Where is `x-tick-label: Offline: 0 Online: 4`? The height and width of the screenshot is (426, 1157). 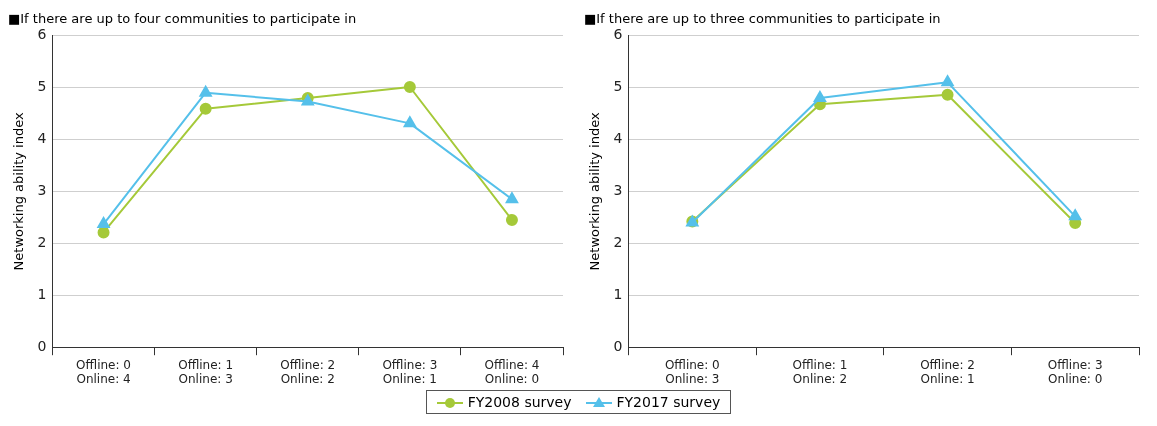 x-tick-label: Offline: 0 Online: 4 is located at coordinates (103, 371).